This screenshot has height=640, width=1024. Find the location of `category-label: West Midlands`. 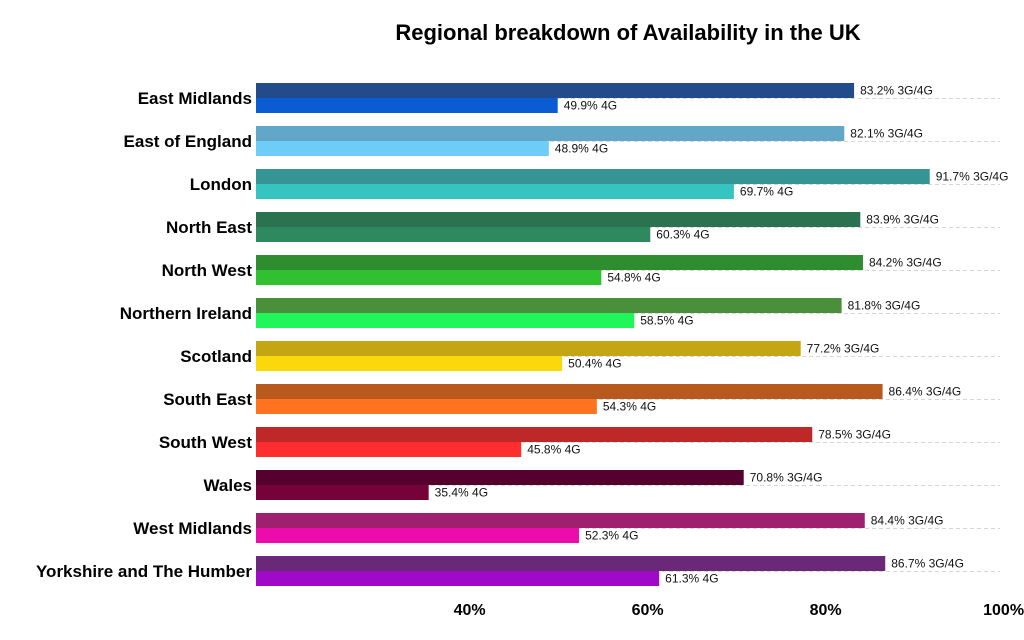

category-label: West Midlands is located at coordinates (192, 528).